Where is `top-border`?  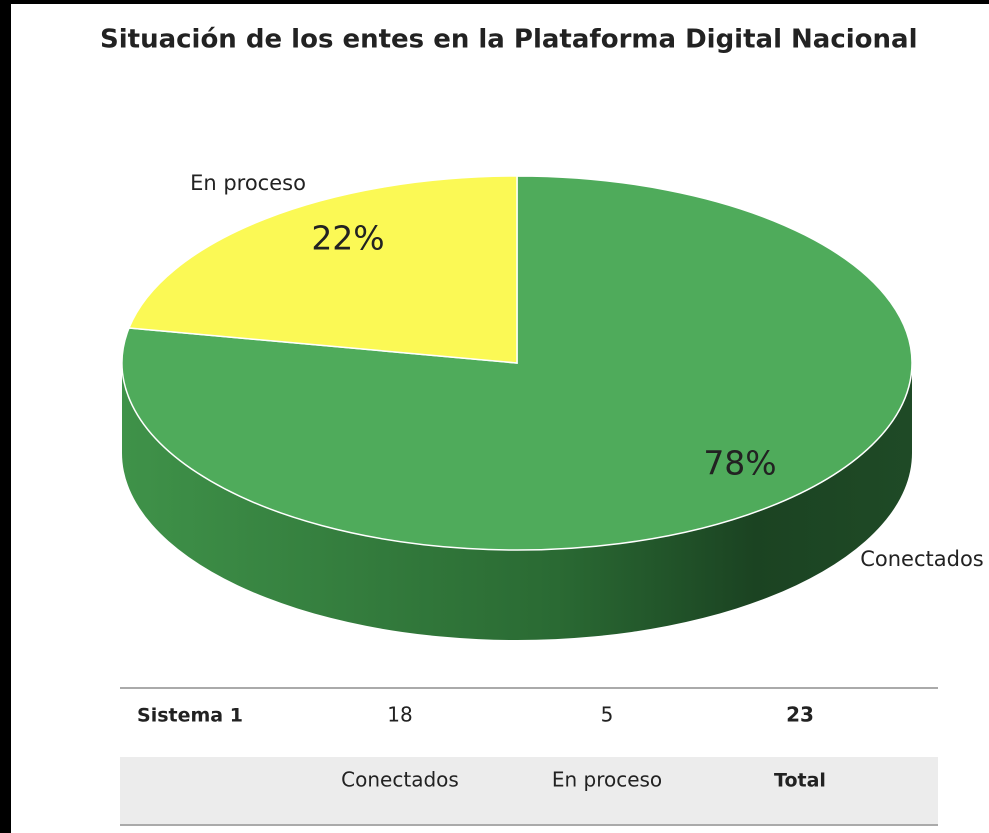 top-border is located at coordinates (494, 2).